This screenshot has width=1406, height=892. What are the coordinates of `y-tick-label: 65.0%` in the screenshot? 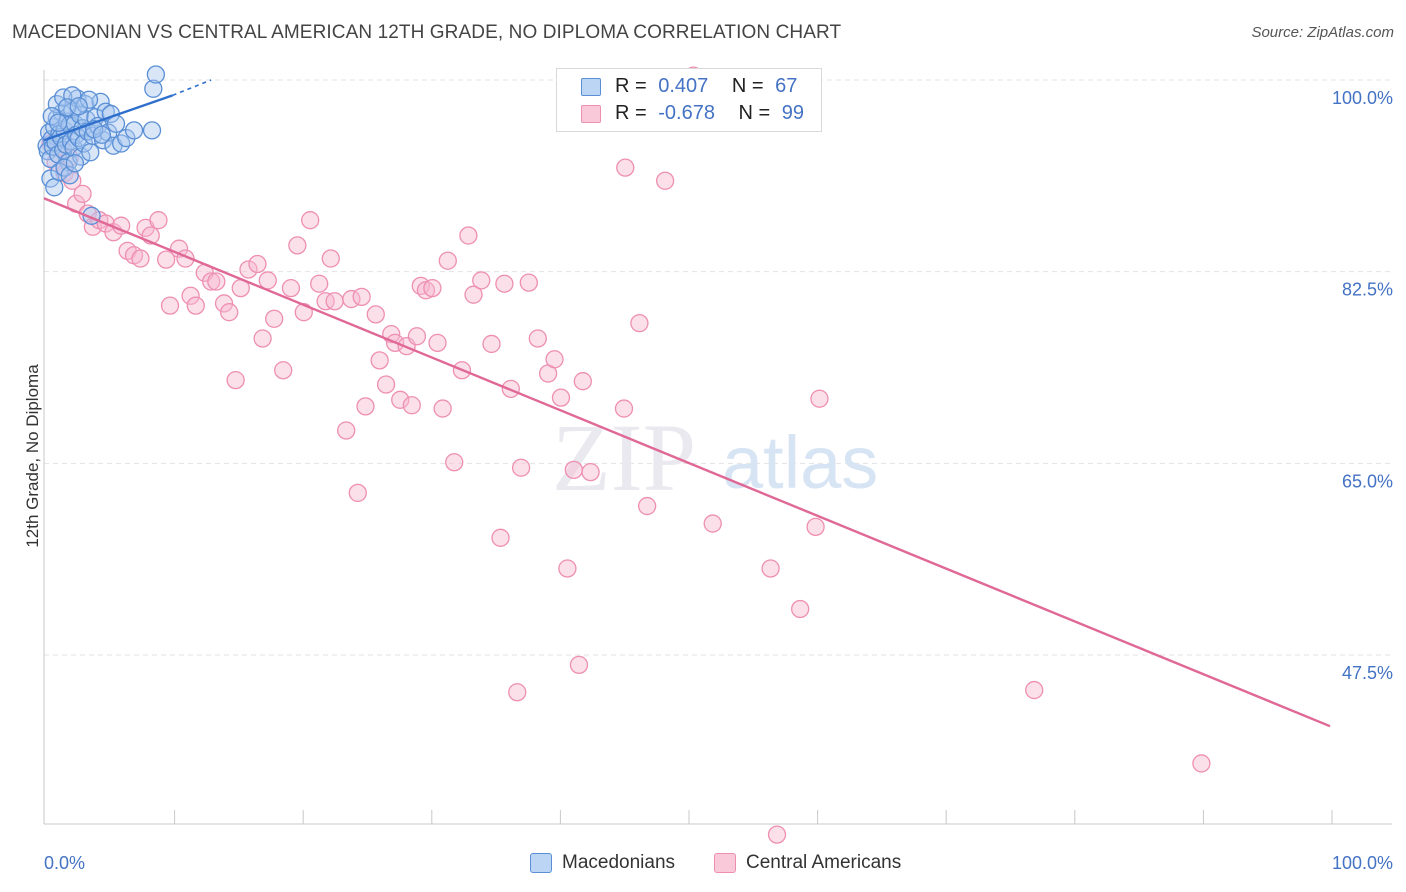 It's located at (1367, 481).